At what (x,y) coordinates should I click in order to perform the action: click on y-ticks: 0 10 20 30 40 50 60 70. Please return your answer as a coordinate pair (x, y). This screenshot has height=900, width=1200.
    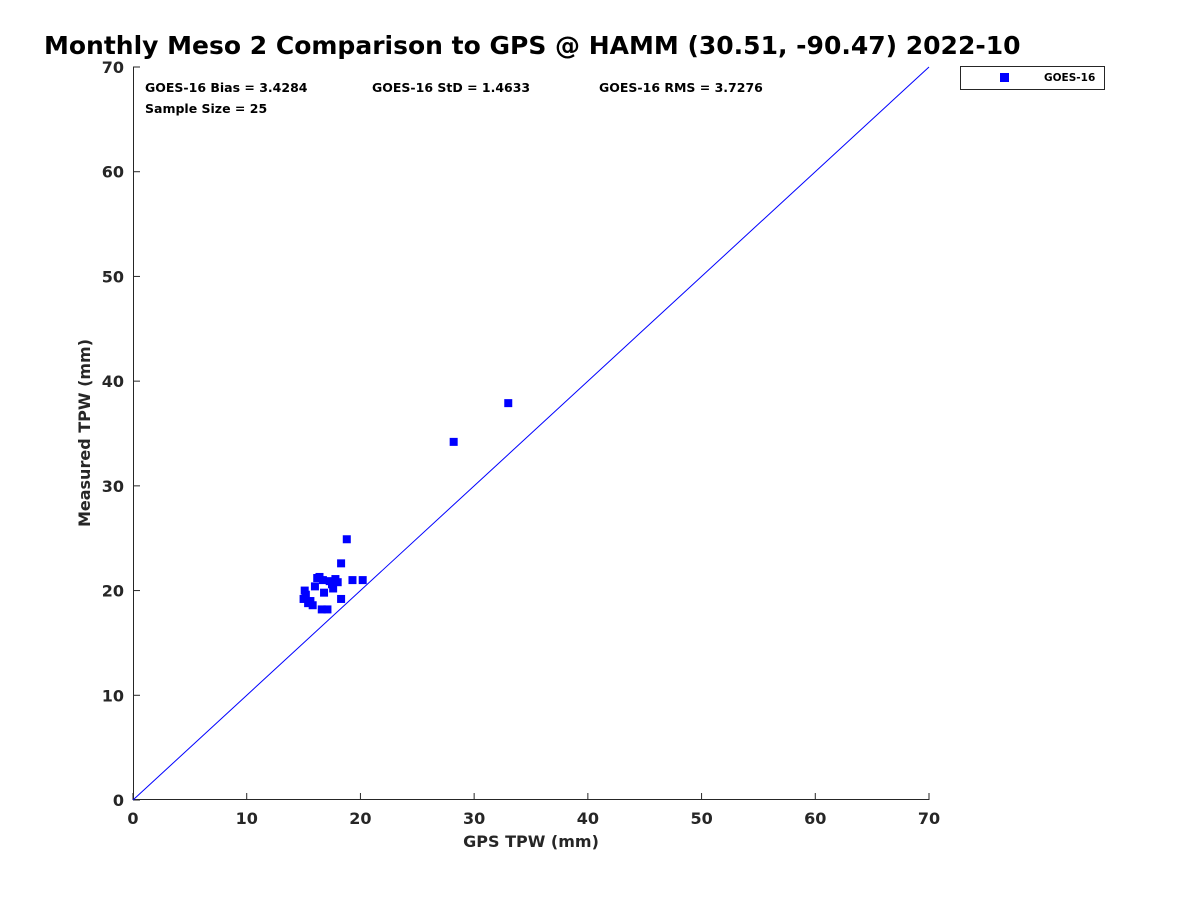
    Looking at the image, I should click on (121, 434).